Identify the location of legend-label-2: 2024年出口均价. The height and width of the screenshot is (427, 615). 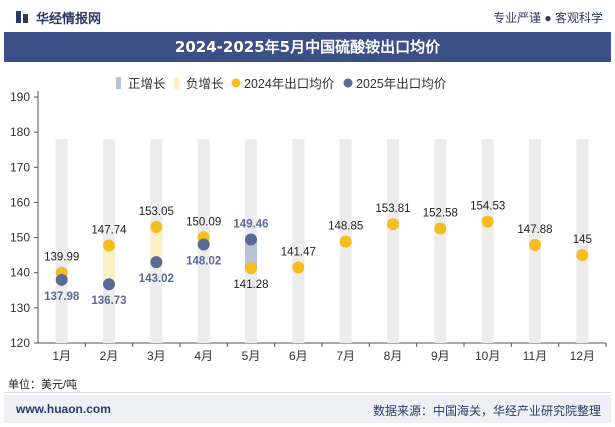
(289, 84).